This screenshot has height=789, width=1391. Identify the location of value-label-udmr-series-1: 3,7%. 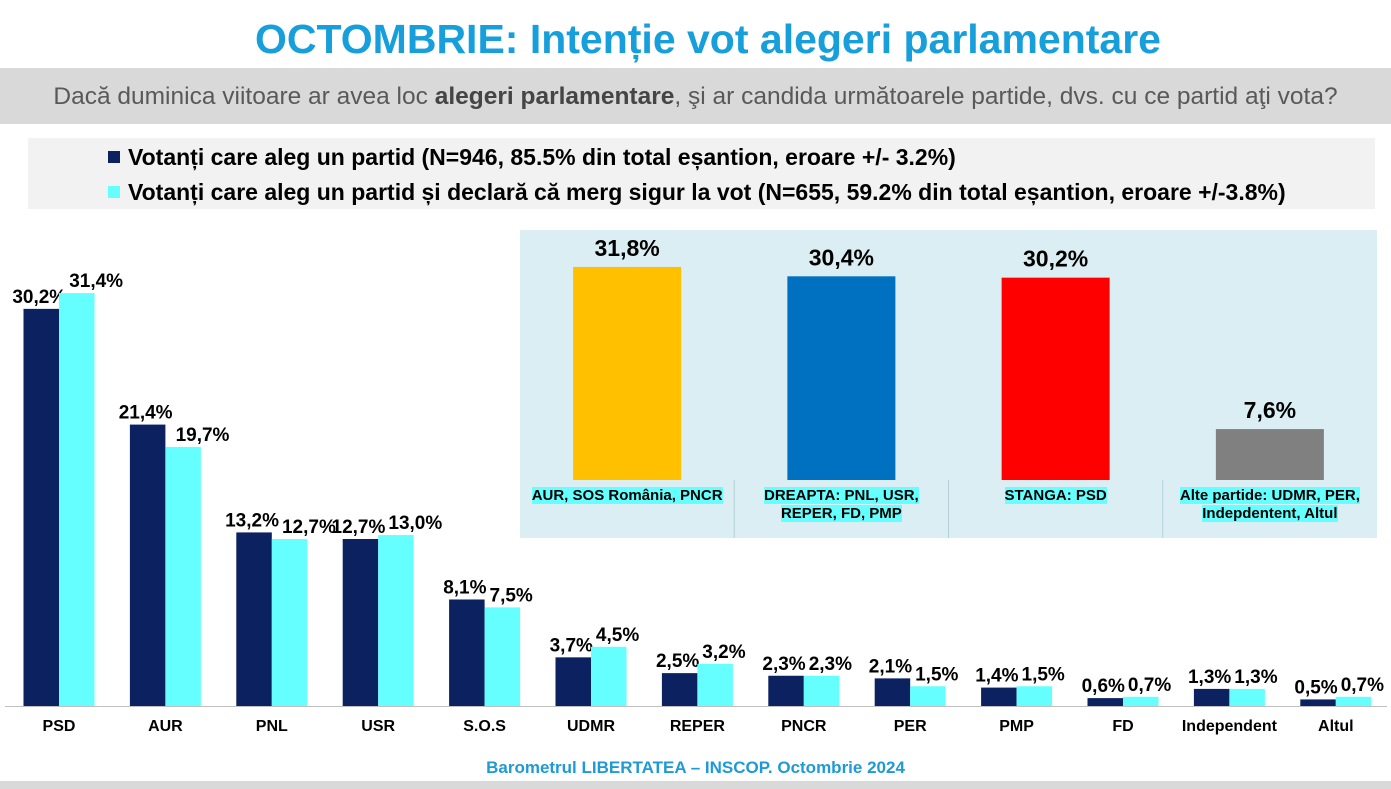
(571, 645).